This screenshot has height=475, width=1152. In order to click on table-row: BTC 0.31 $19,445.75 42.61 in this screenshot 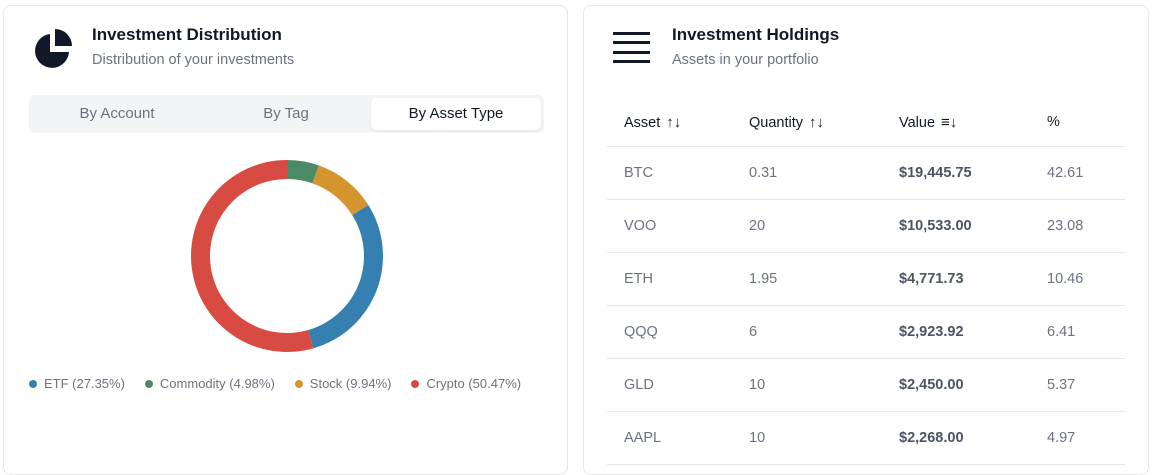, I will do `click(866, 173)`.